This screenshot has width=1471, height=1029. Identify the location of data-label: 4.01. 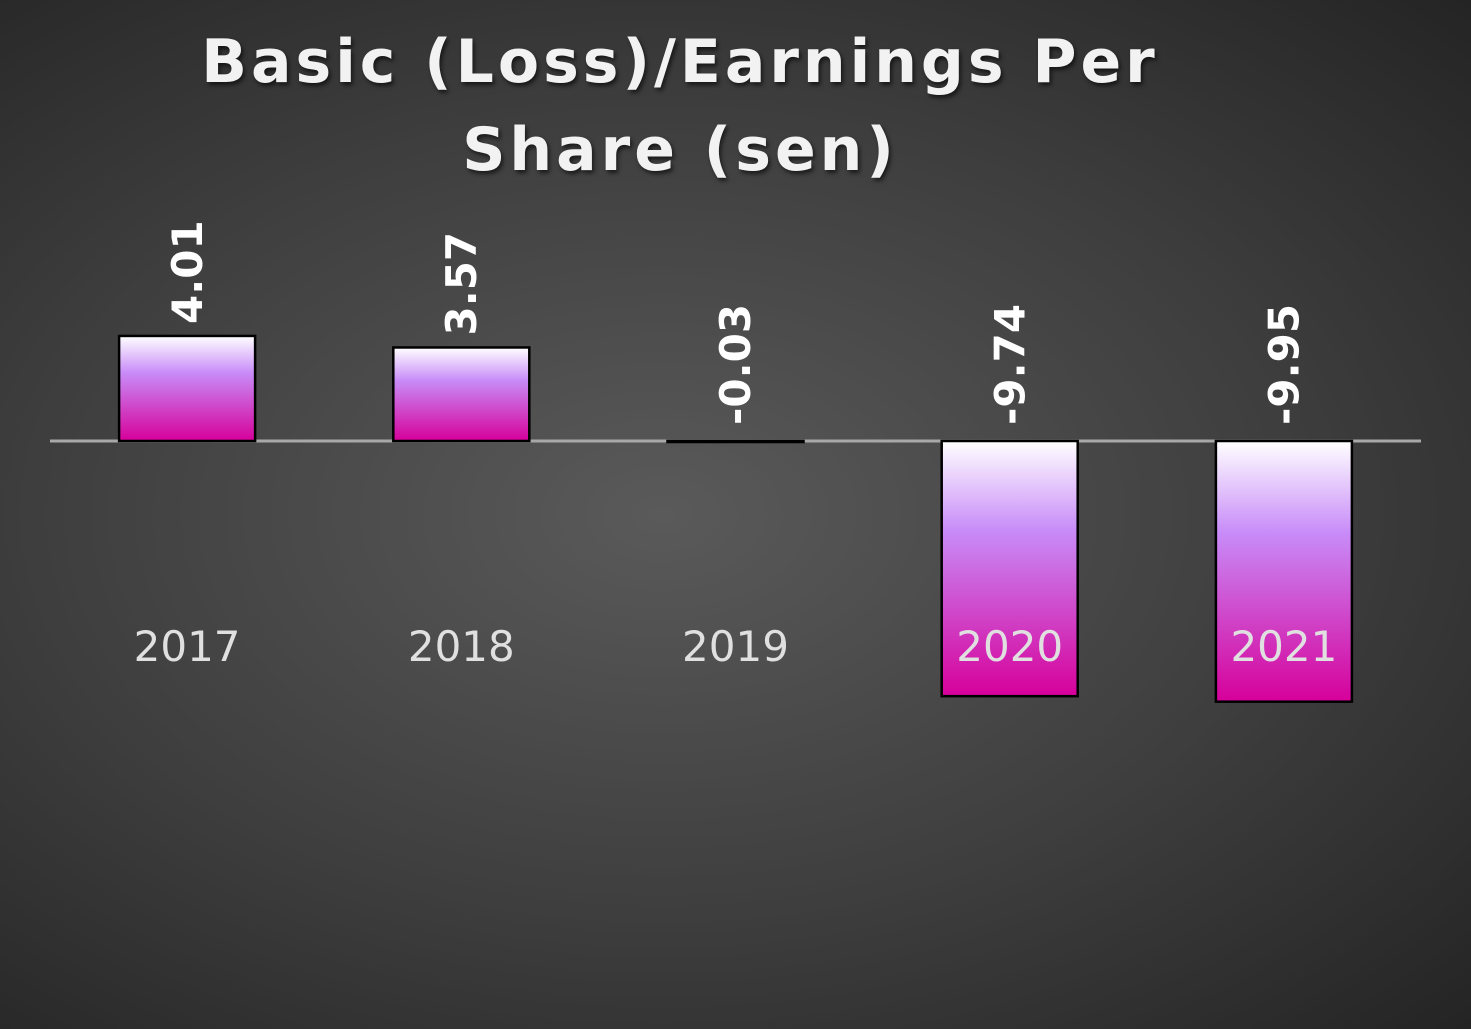
(187, 272).